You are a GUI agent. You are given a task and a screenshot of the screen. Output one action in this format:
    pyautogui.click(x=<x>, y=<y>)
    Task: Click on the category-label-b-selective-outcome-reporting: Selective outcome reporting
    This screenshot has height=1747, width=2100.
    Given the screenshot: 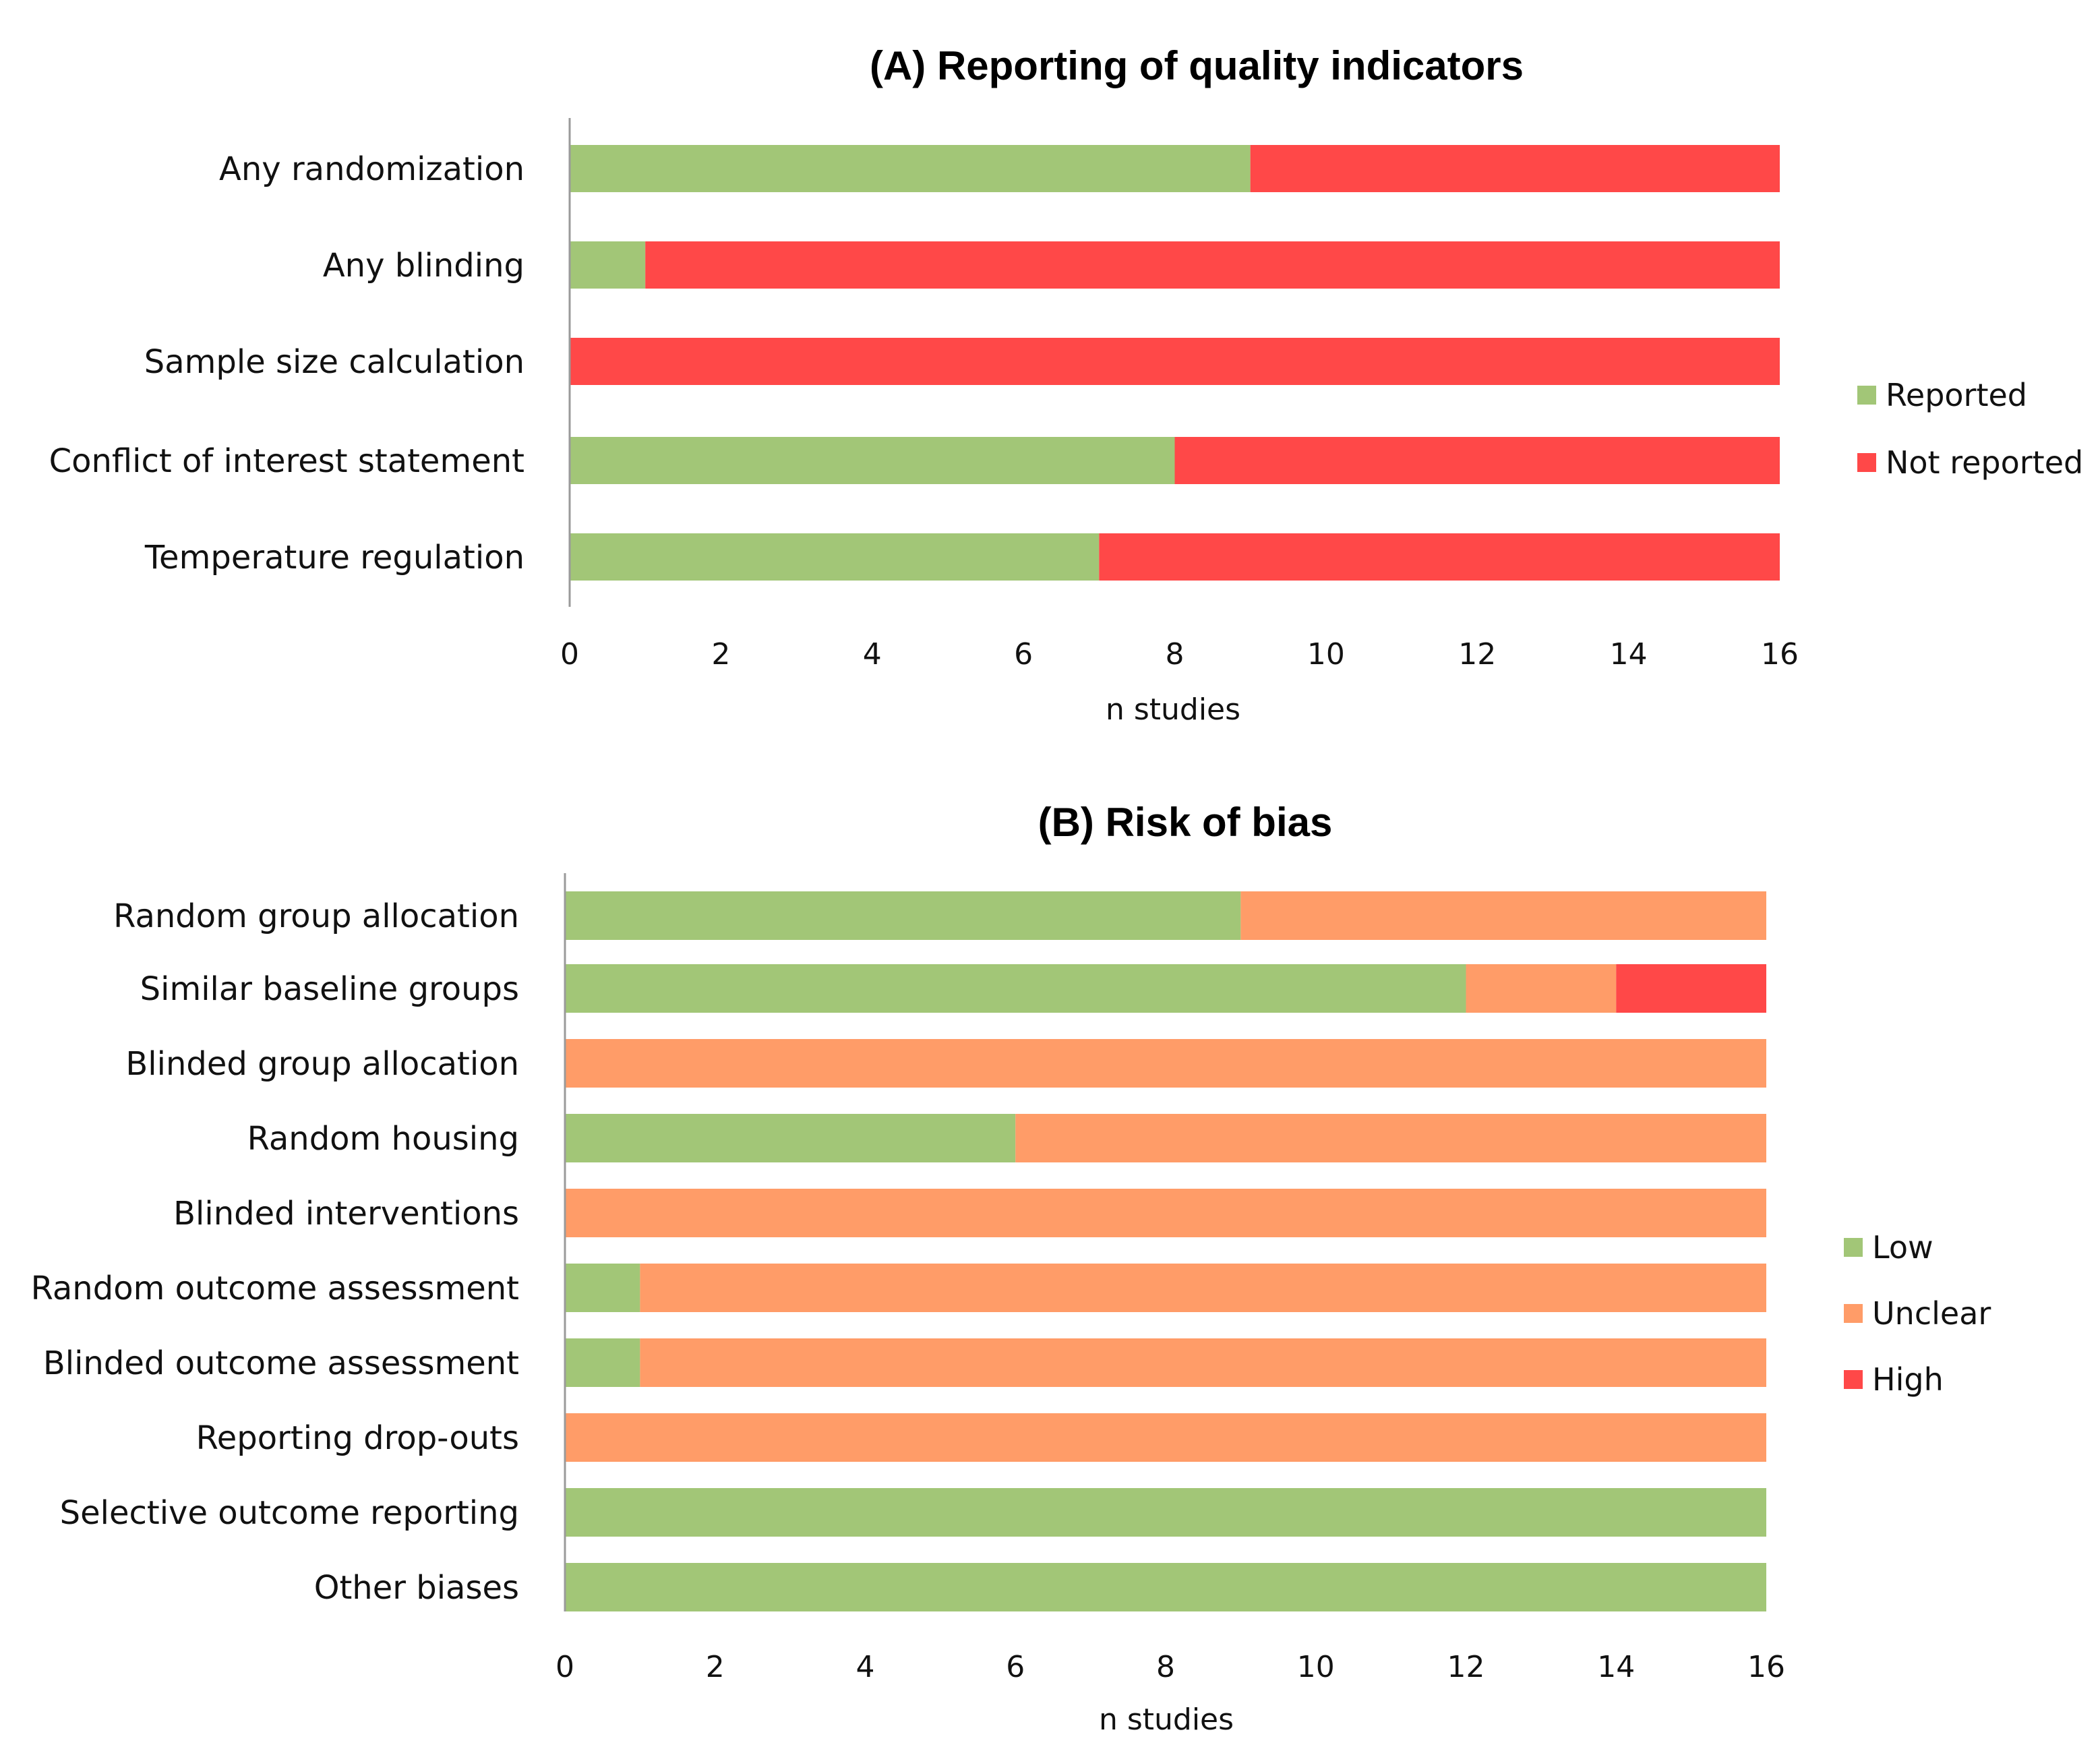 What is the action you would take?
    pyautogui.click(x=289, y=1513)
    